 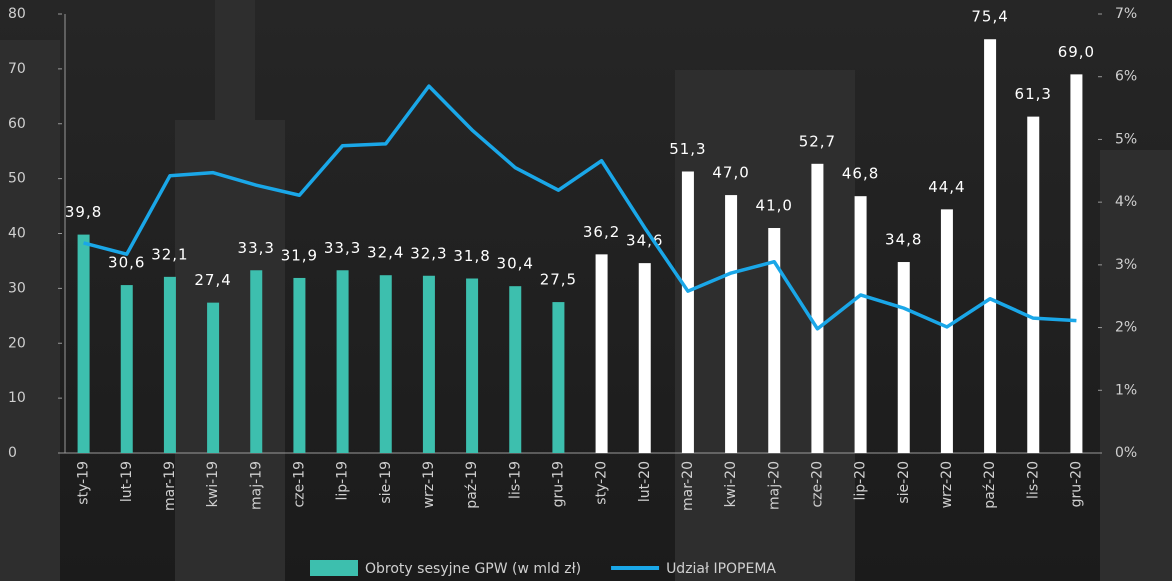 What do you see at coordinates (817, 484) in the screenshot?
I see `x-tick-label: cze-20` at bounding box center [817, 484].